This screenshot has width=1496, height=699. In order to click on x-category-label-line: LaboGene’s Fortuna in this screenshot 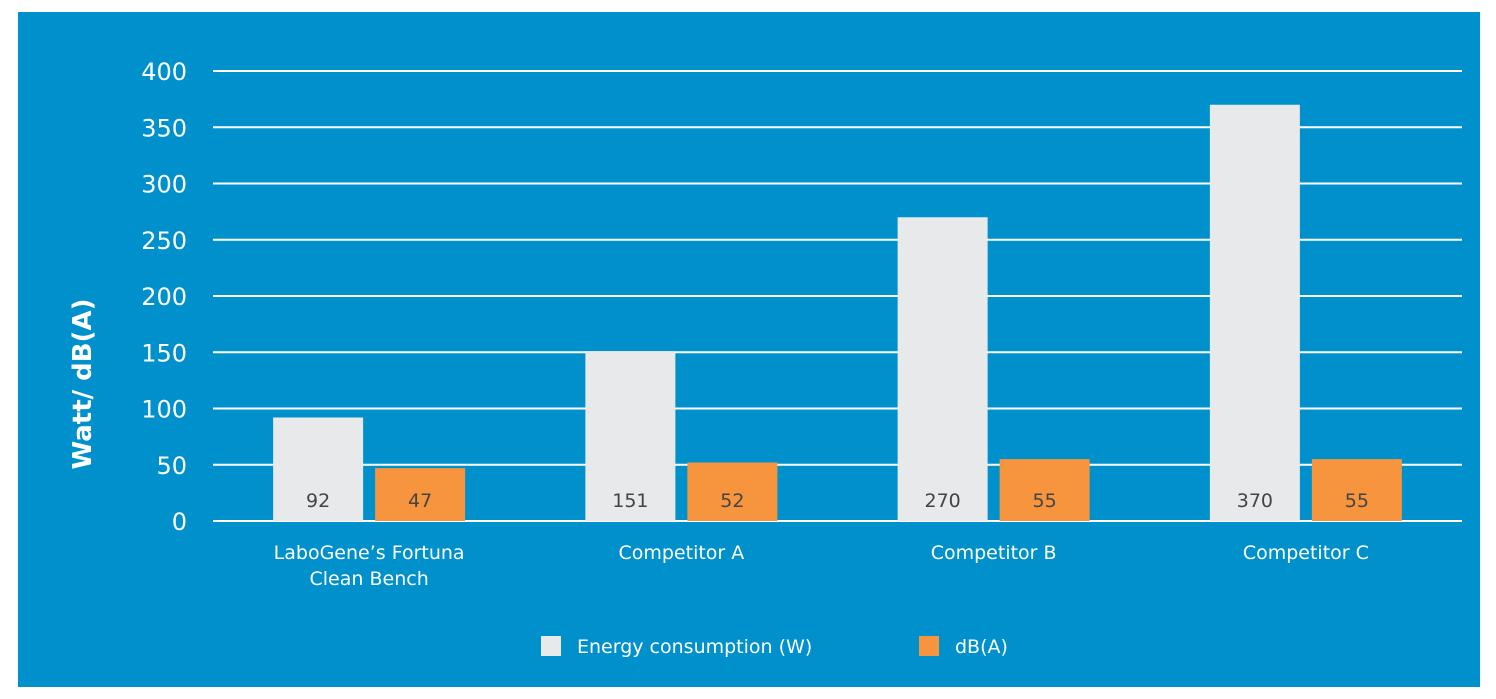, I will do `click(369, 553)`.